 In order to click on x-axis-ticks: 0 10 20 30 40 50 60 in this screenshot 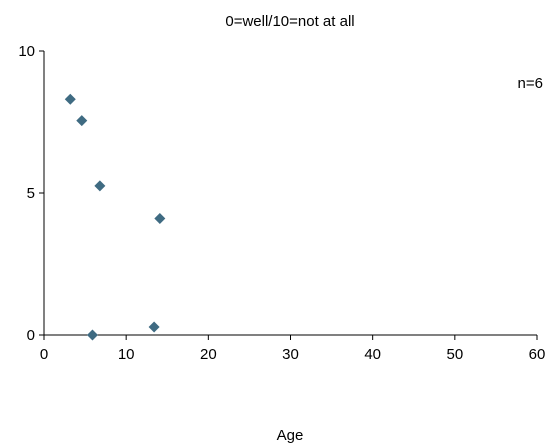, I will do `click(293, 349)`.